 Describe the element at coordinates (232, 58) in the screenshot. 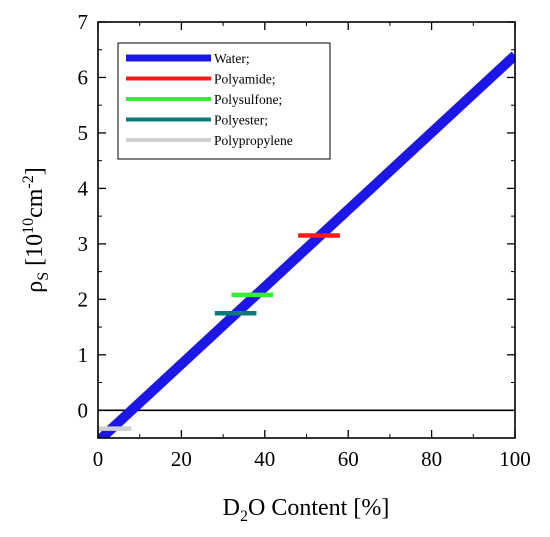

I see `legend-label-water: Water;` at that location.